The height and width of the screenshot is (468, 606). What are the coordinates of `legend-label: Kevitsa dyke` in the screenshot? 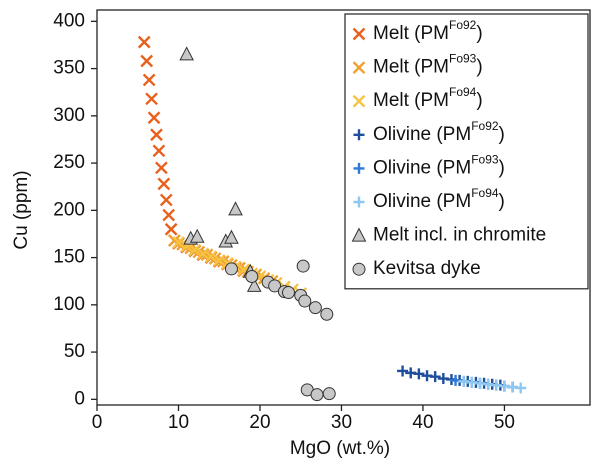 It's located at (427, 268).